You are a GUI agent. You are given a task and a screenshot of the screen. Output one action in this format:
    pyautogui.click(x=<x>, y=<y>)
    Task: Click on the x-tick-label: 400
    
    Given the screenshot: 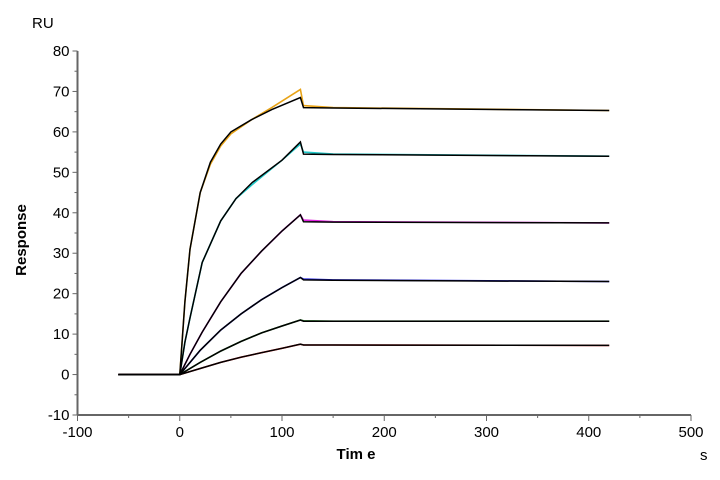 What is the action you would take?
    pyautogui.click(x=588, y=432)
    